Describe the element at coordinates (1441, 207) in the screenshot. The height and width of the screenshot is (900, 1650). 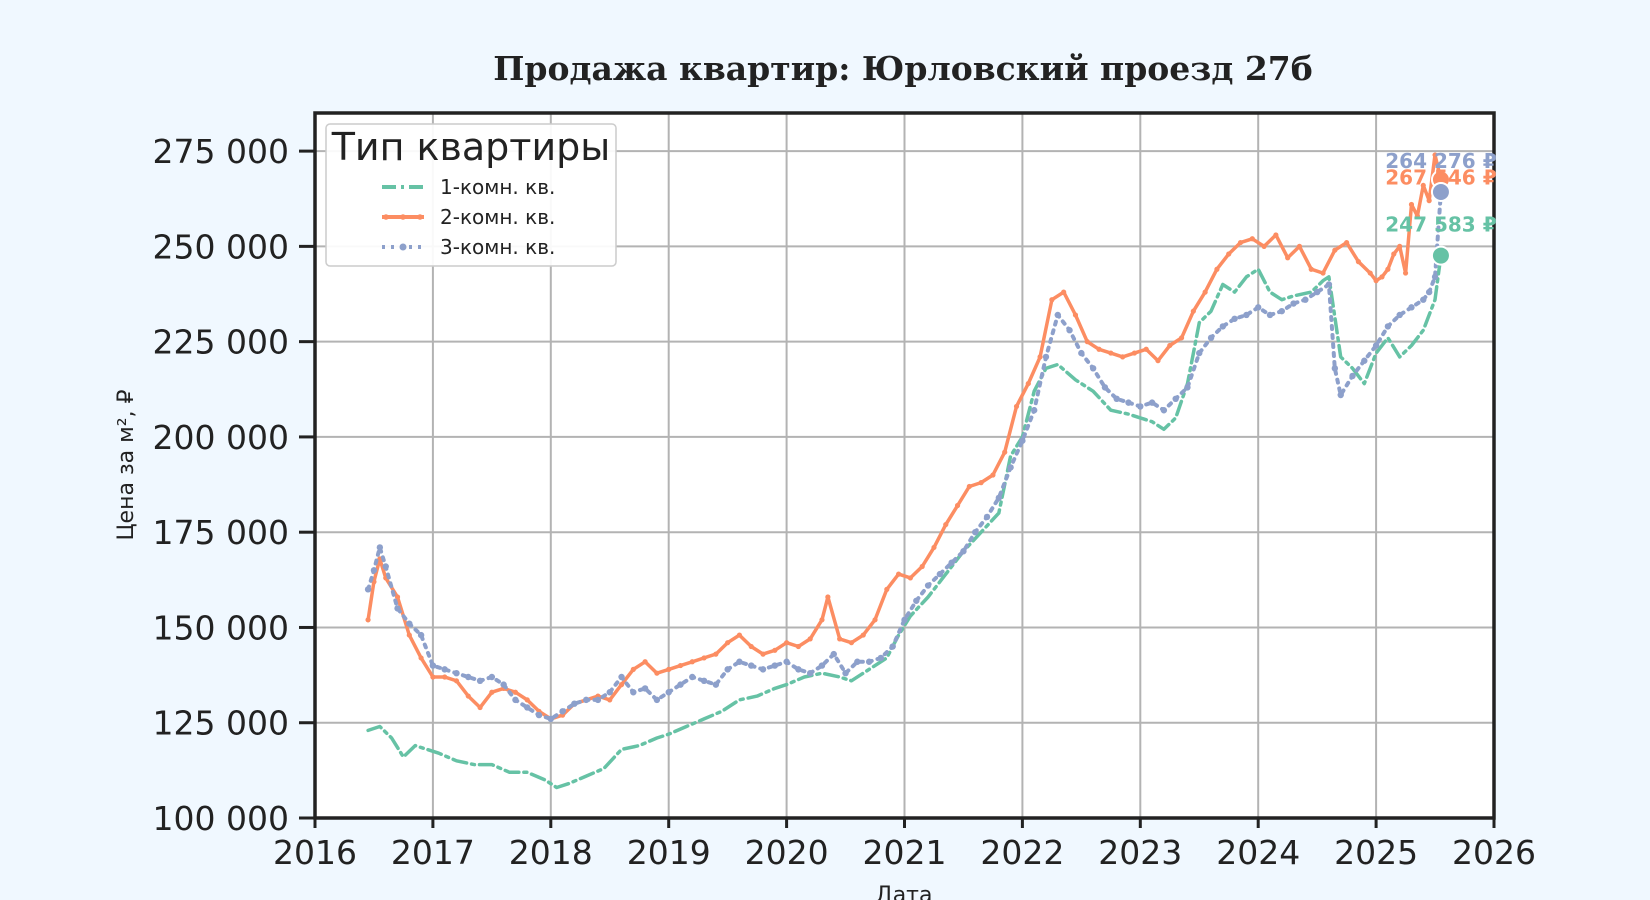
I see `last-value-labels: 247 583 ₽267 546 ₽264 276 ₽` at that location.